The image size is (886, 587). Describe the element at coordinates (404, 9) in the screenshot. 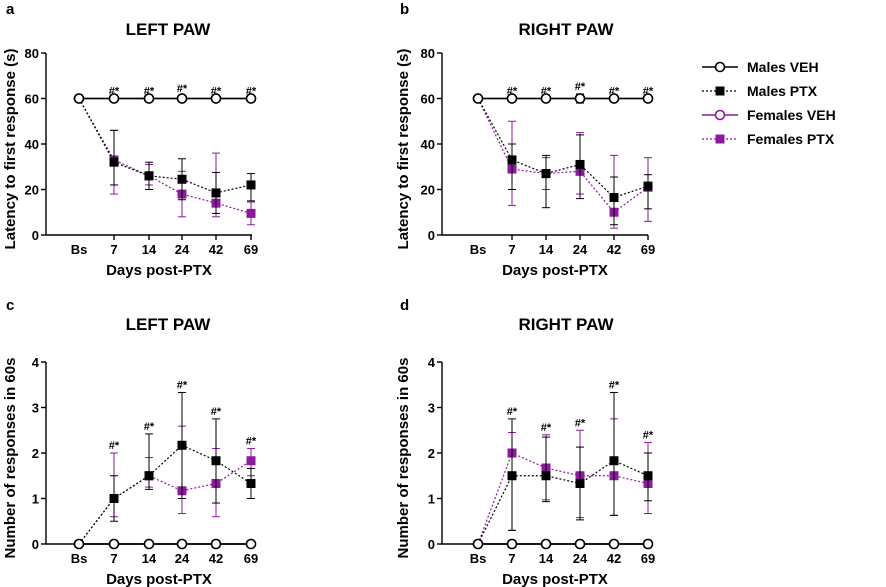

I see `panel-letter: b` at that location.